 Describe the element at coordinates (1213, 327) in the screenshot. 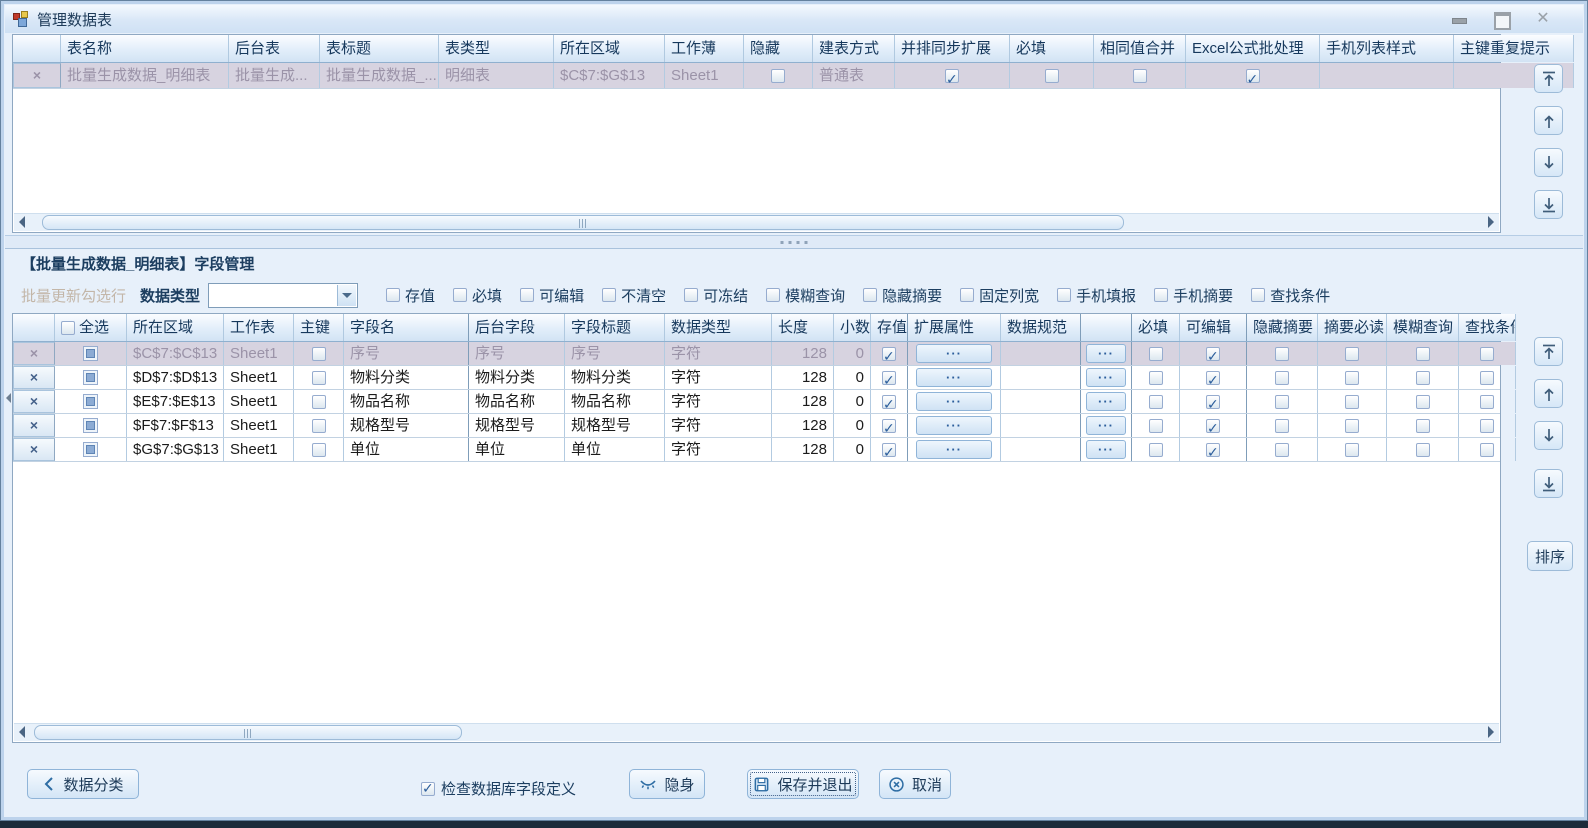

I see `column-header: 可编辑` at that location.